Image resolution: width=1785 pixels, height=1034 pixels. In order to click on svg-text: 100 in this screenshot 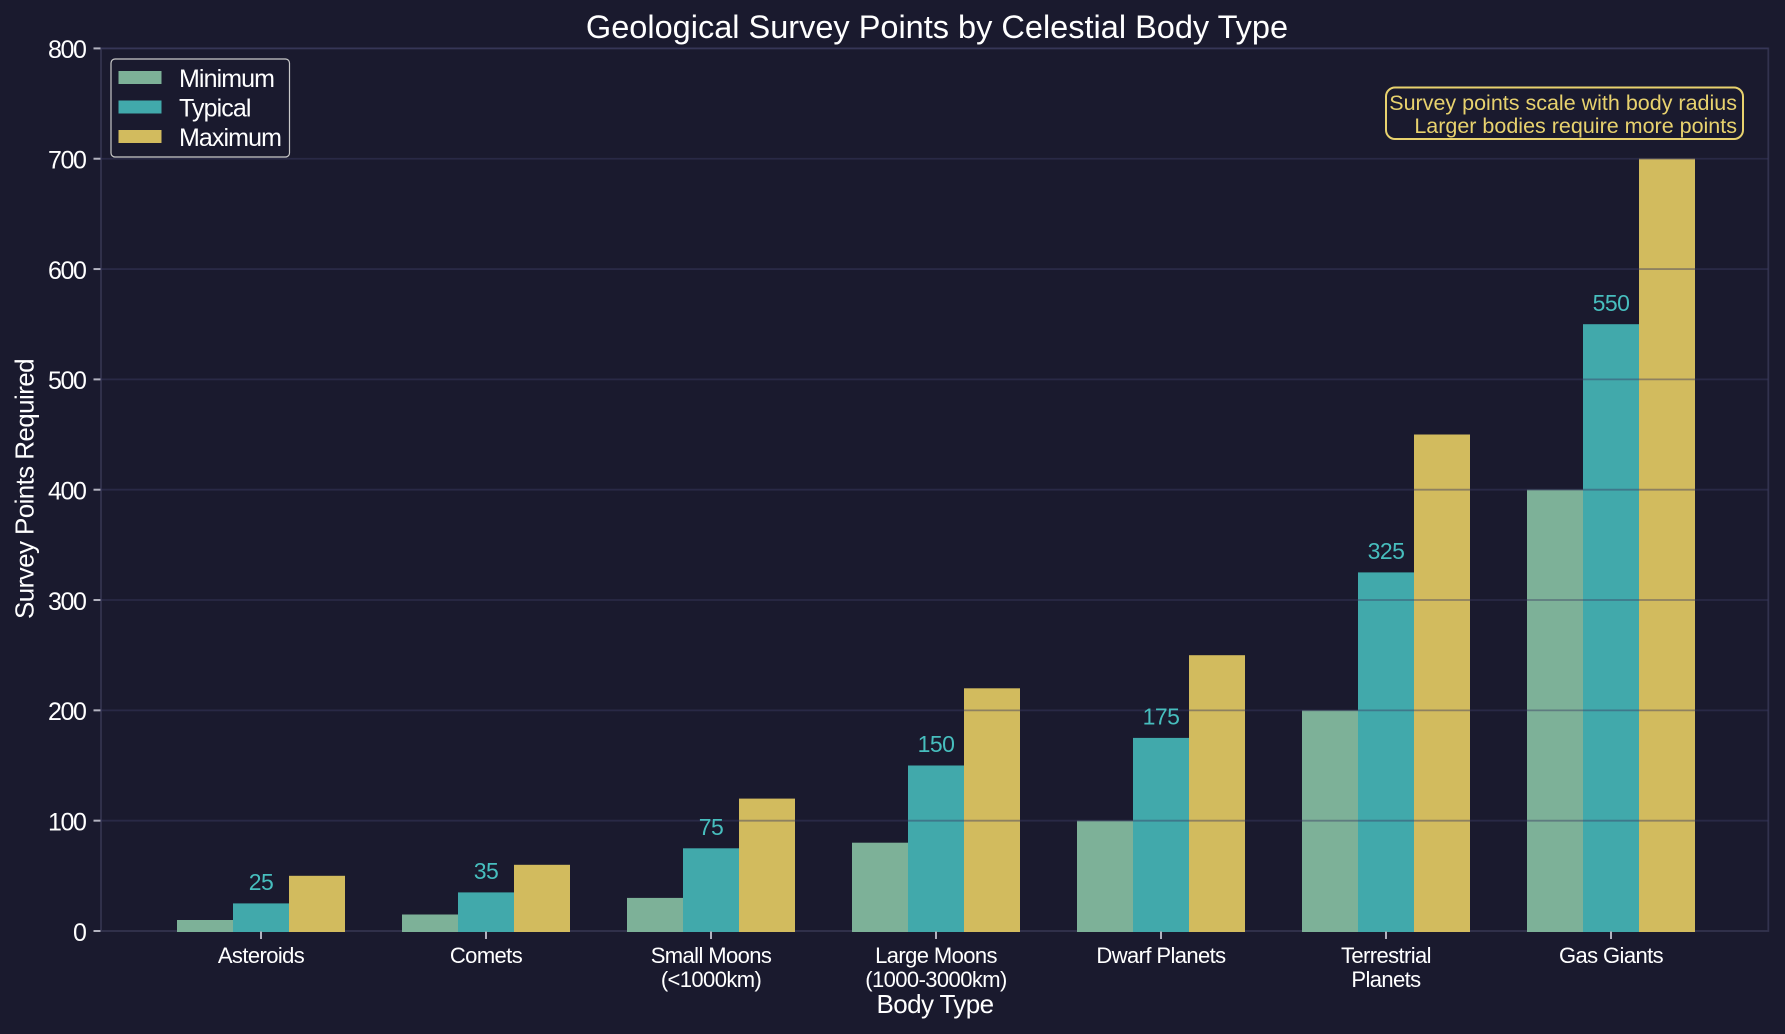, I will do `click(67, 823)`.